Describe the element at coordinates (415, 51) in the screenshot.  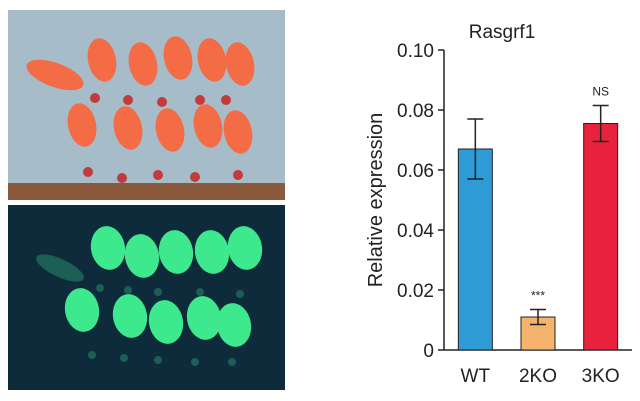
I see `y-tick-label: 0.10` at that location.